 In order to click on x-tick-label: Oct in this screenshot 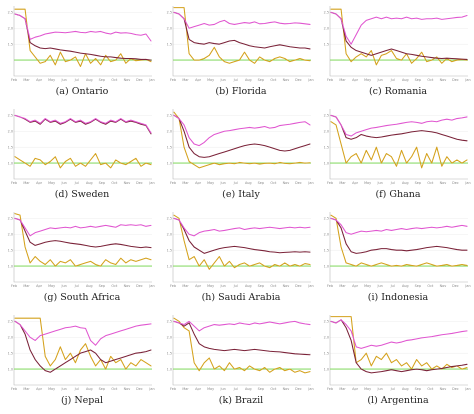, I will do `click(430, 286)`.